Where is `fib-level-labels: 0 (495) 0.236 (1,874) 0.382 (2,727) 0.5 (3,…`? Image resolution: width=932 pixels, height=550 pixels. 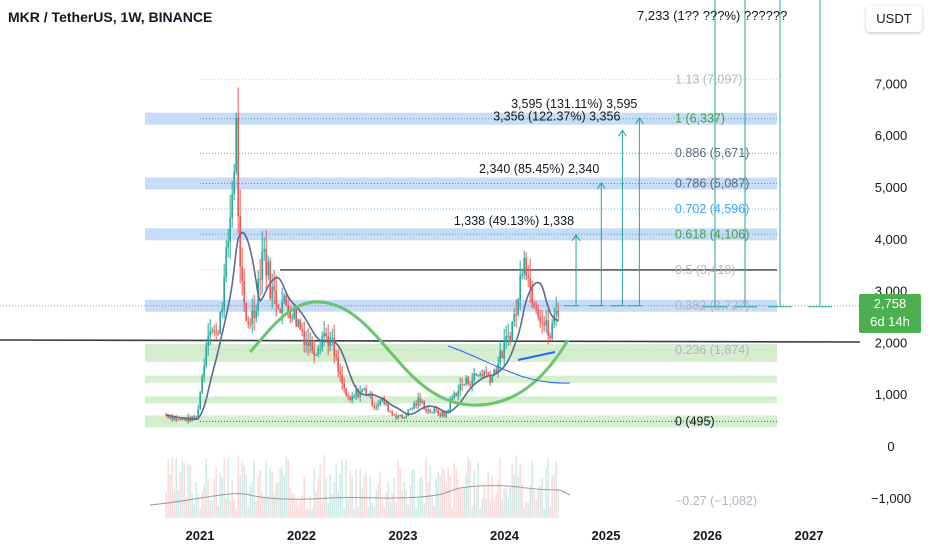
fib-level-labels: 0 (495) 0.236 (1,874) 0.382 (2,727) 0.5 (3,… is located at coordinates (716, 290).